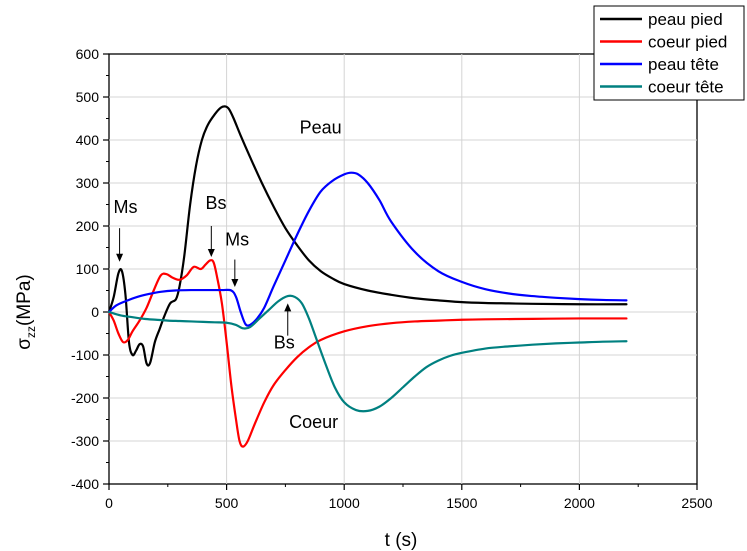  What do you see at coordinates (85, 484) in the screenshot?
I see `y-tick-label: -400` at bounding box center [85, 484].